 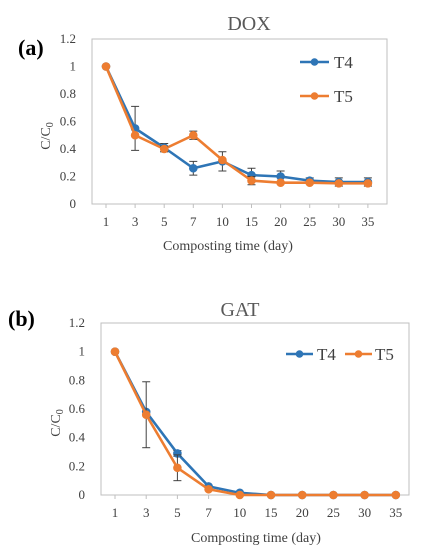 I want to click on chart-a-ytick-label: 0, so click(x=73, y=203).